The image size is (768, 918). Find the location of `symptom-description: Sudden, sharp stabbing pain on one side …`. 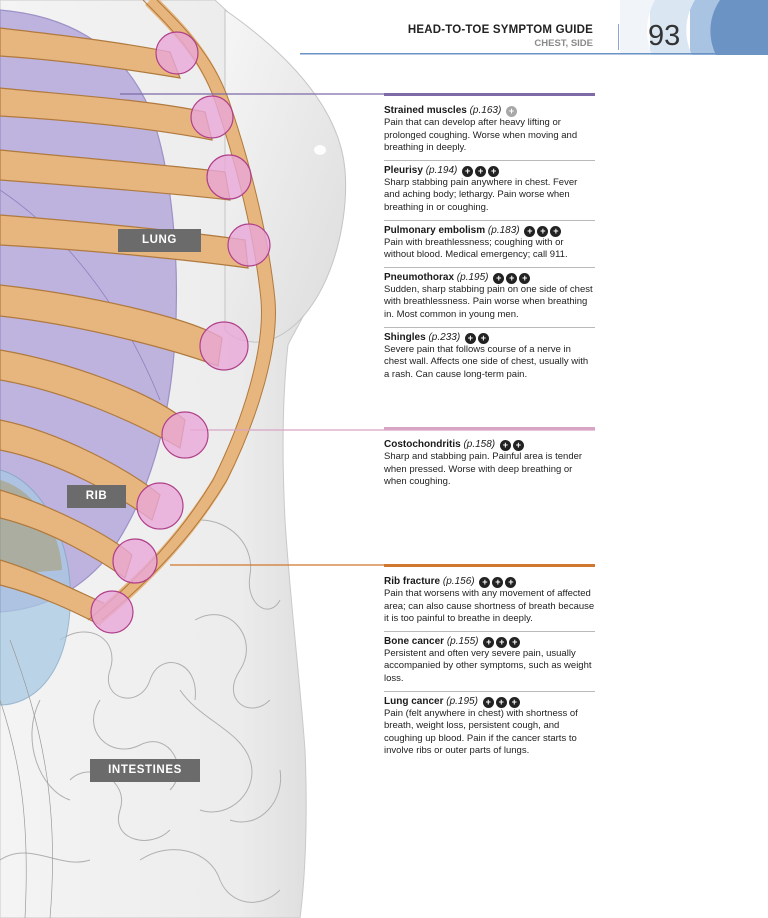

symptom-description: Sudden, sharp stabbing pain on one side … is located at coordinates (488, 301).